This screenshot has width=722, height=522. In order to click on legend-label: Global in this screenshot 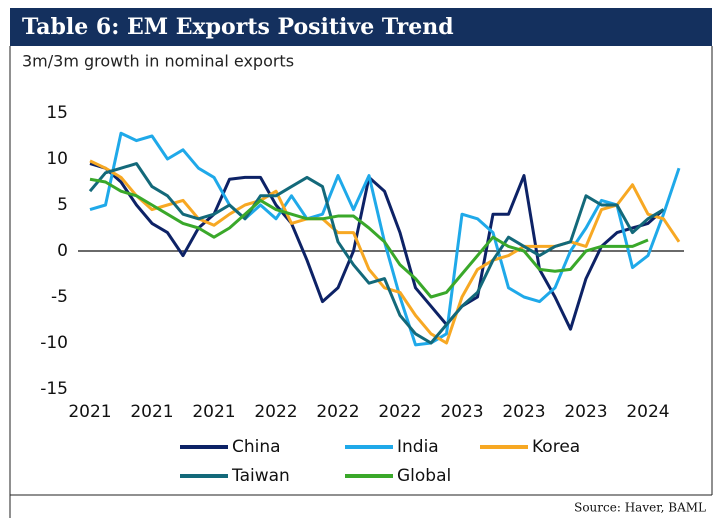, I will do `click(424, 476)`.